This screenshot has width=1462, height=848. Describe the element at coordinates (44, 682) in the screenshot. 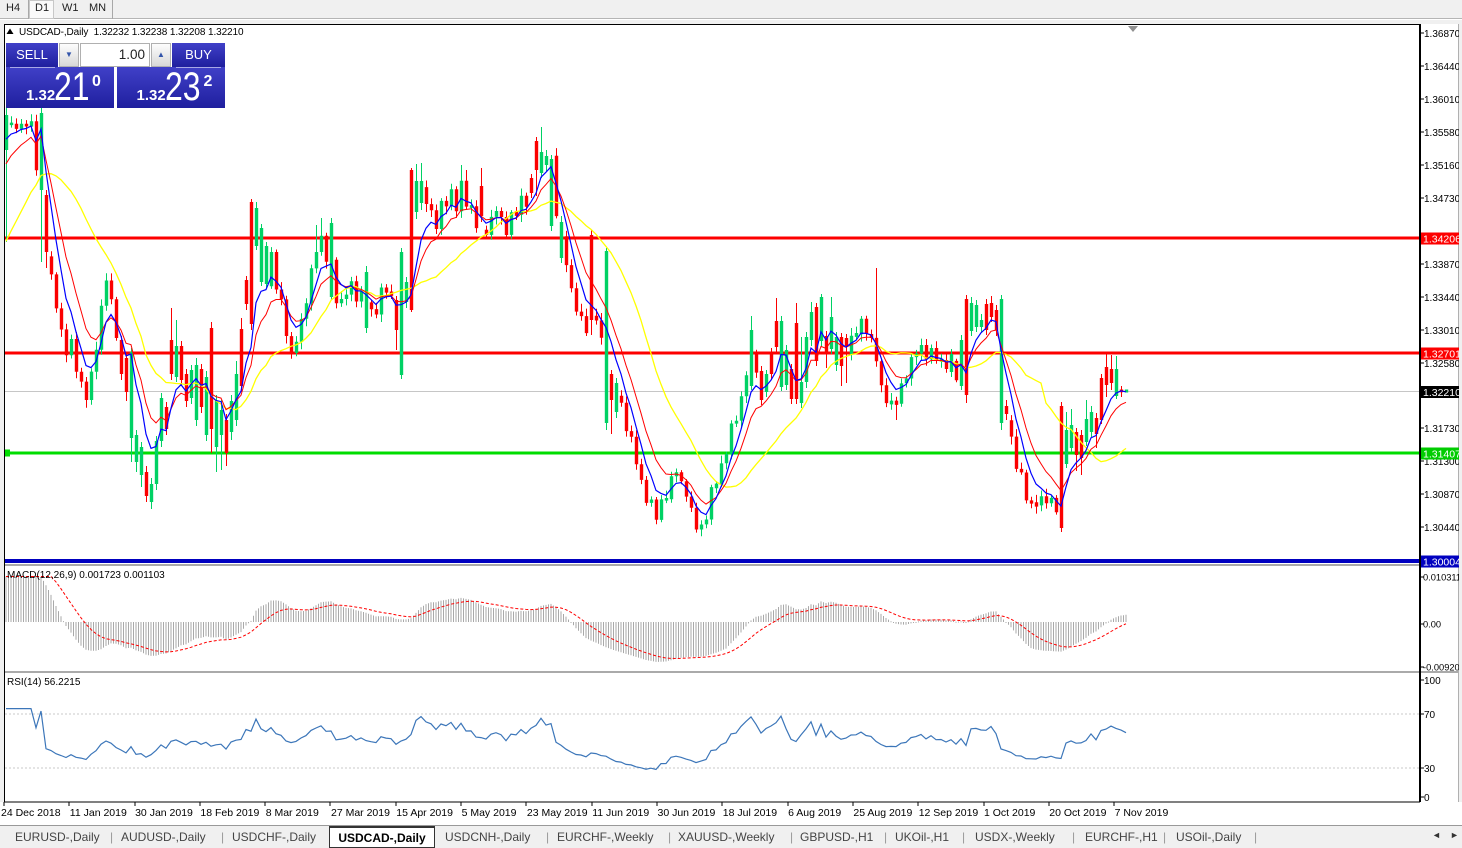

I see `svg-text: RSI(14) 56.2215` at that location.